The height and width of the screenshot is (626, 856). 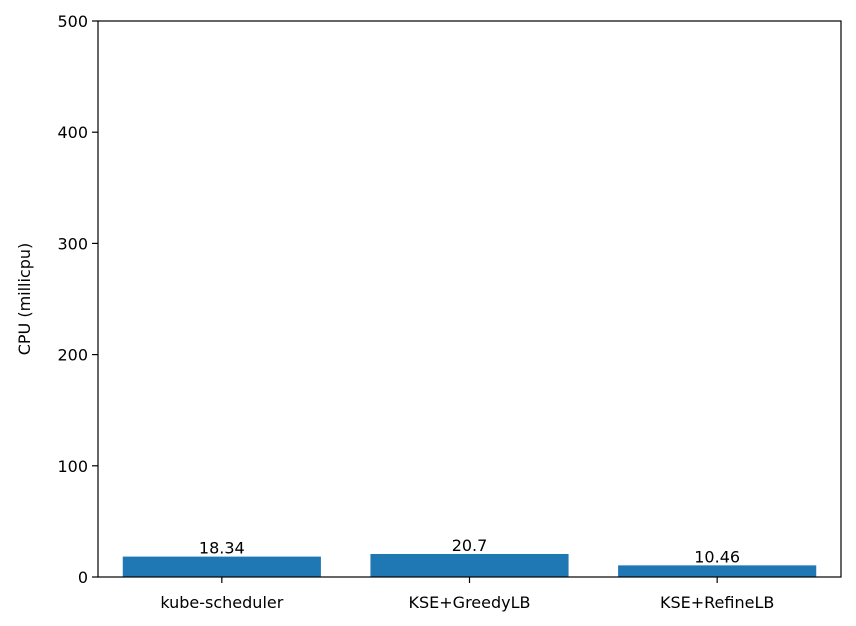 What do you see at coordinates (72, 243) in the screenshot?
I see `y-tick-label: 300` at bounding box center [72, 243].